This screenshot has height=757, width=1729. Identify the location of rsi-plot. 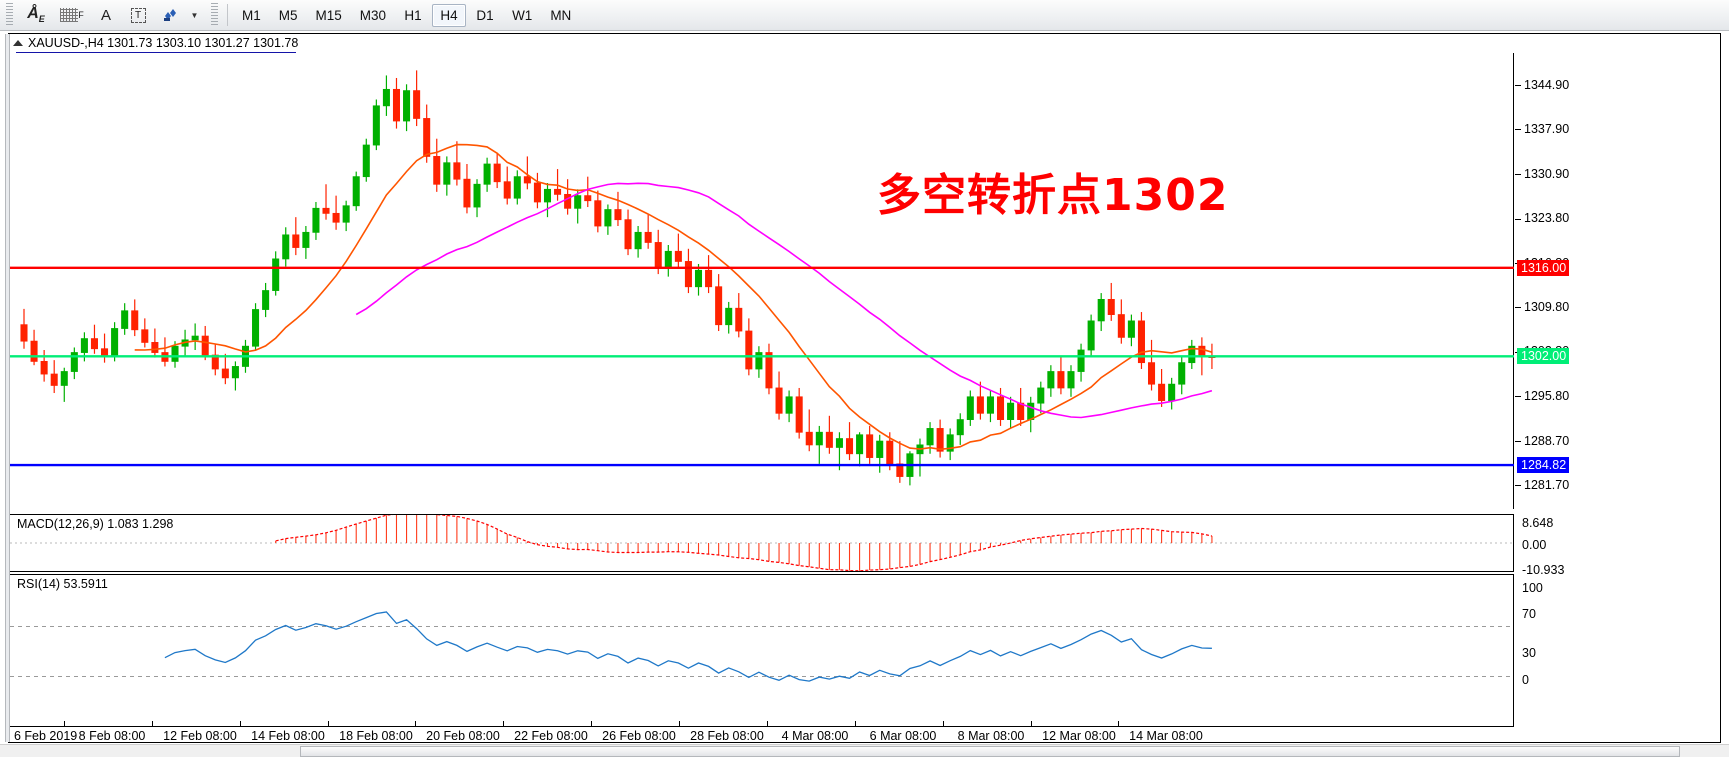
(762, 646).